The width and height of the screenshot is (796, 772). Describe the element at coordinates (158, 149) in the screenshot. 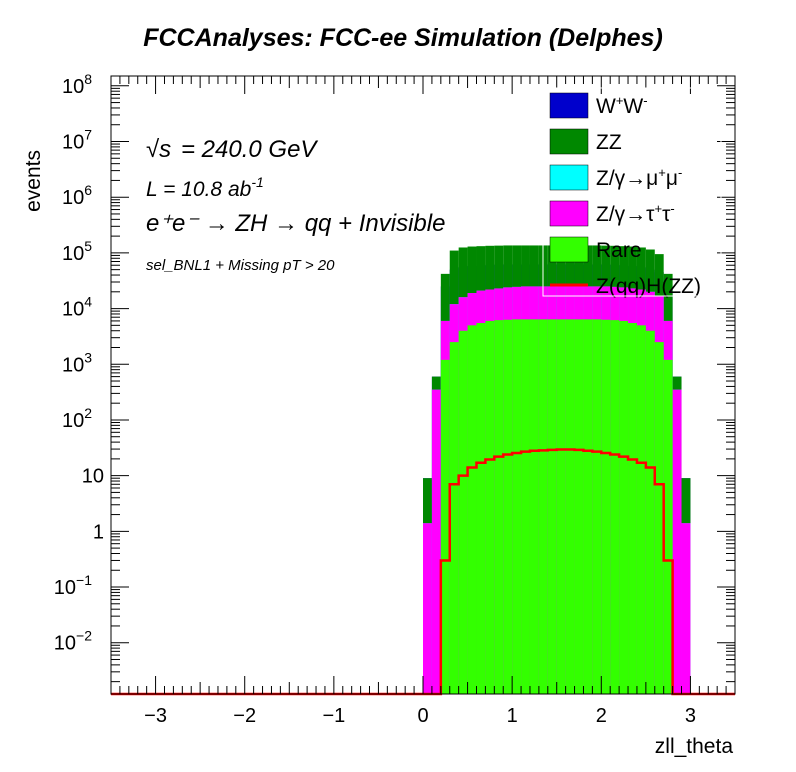

I see `sqrt-s-symbol: √s` at that location.